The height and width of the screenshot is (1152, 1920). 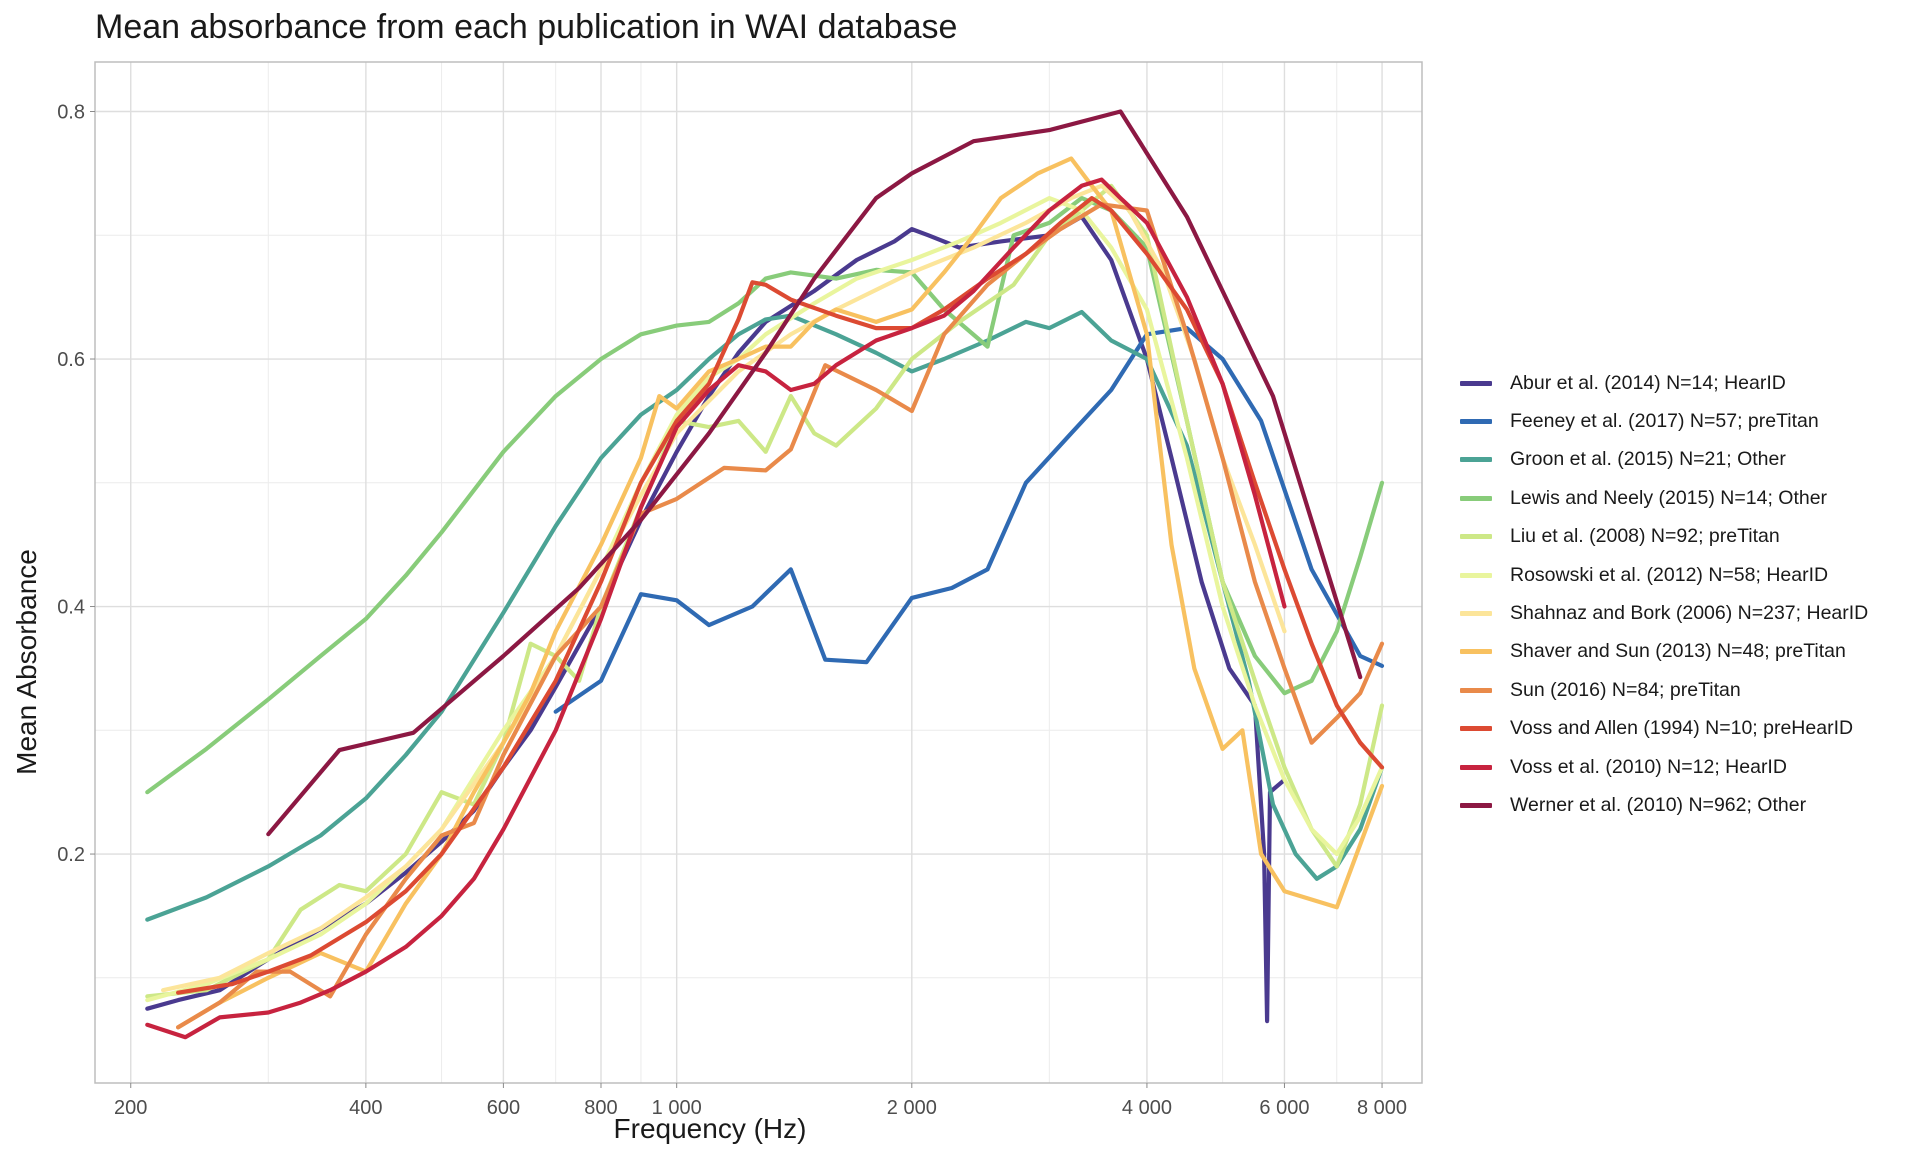 What do you see at coordinates (365, 1108) in the screenshot?
I see `x-tick-label: 400` at bounding box center [365, 1108].